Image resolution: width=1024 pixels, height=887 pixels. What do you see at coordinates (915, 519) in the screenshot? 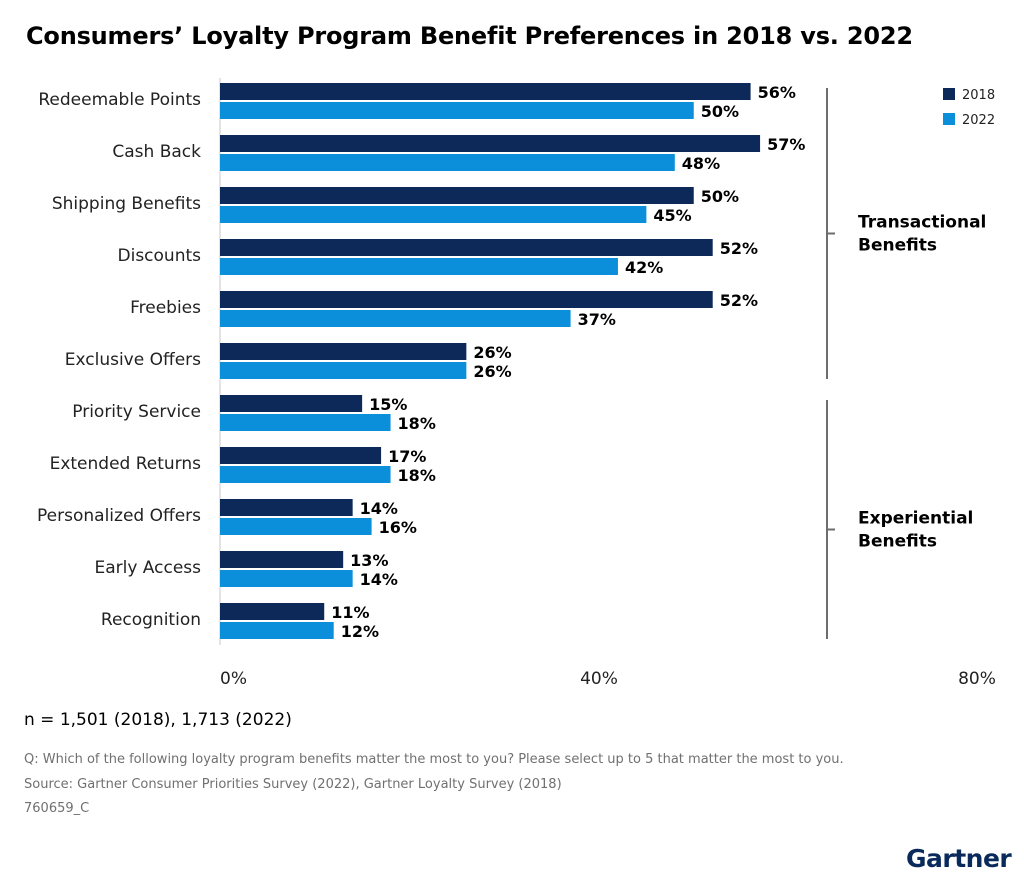
I see `group-label-1-0: Experiential` at bounding box center [915, 519].